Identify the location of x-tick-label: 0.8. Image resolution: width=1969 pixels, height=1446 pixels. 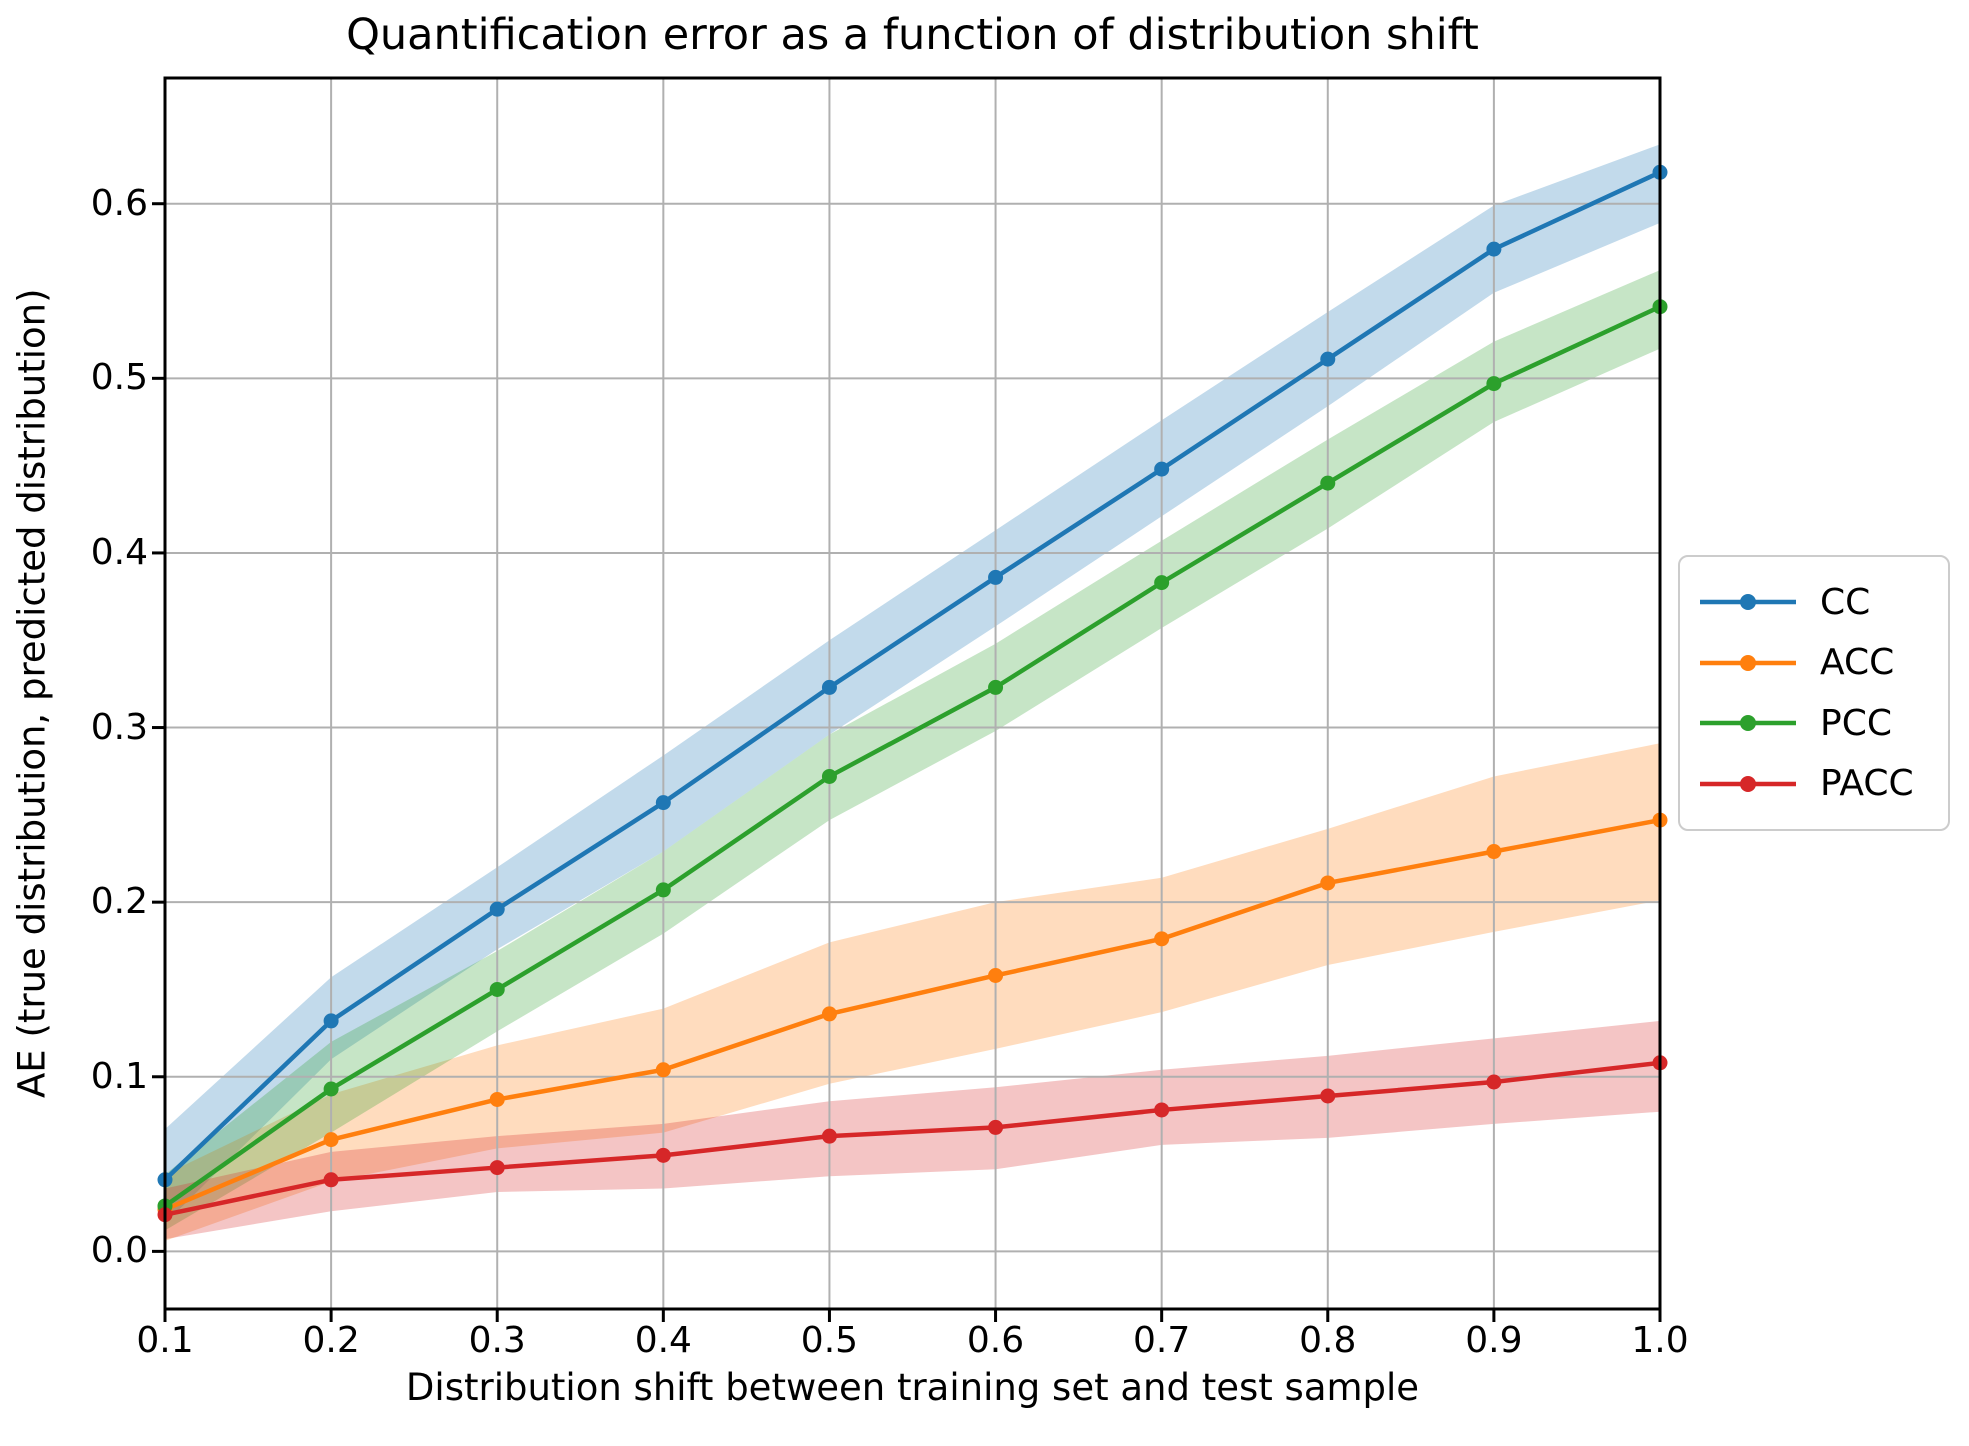
(1328, 1340).